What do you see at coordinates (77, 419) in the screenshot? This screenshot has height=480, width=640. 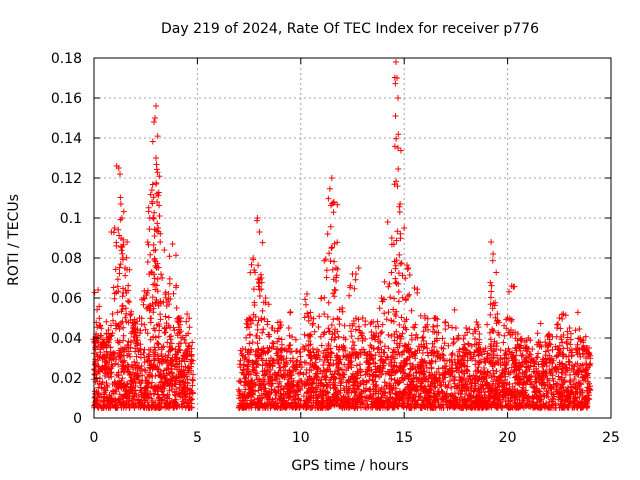 I see `y-tick-label: 0` at bounding box center [77, 419].